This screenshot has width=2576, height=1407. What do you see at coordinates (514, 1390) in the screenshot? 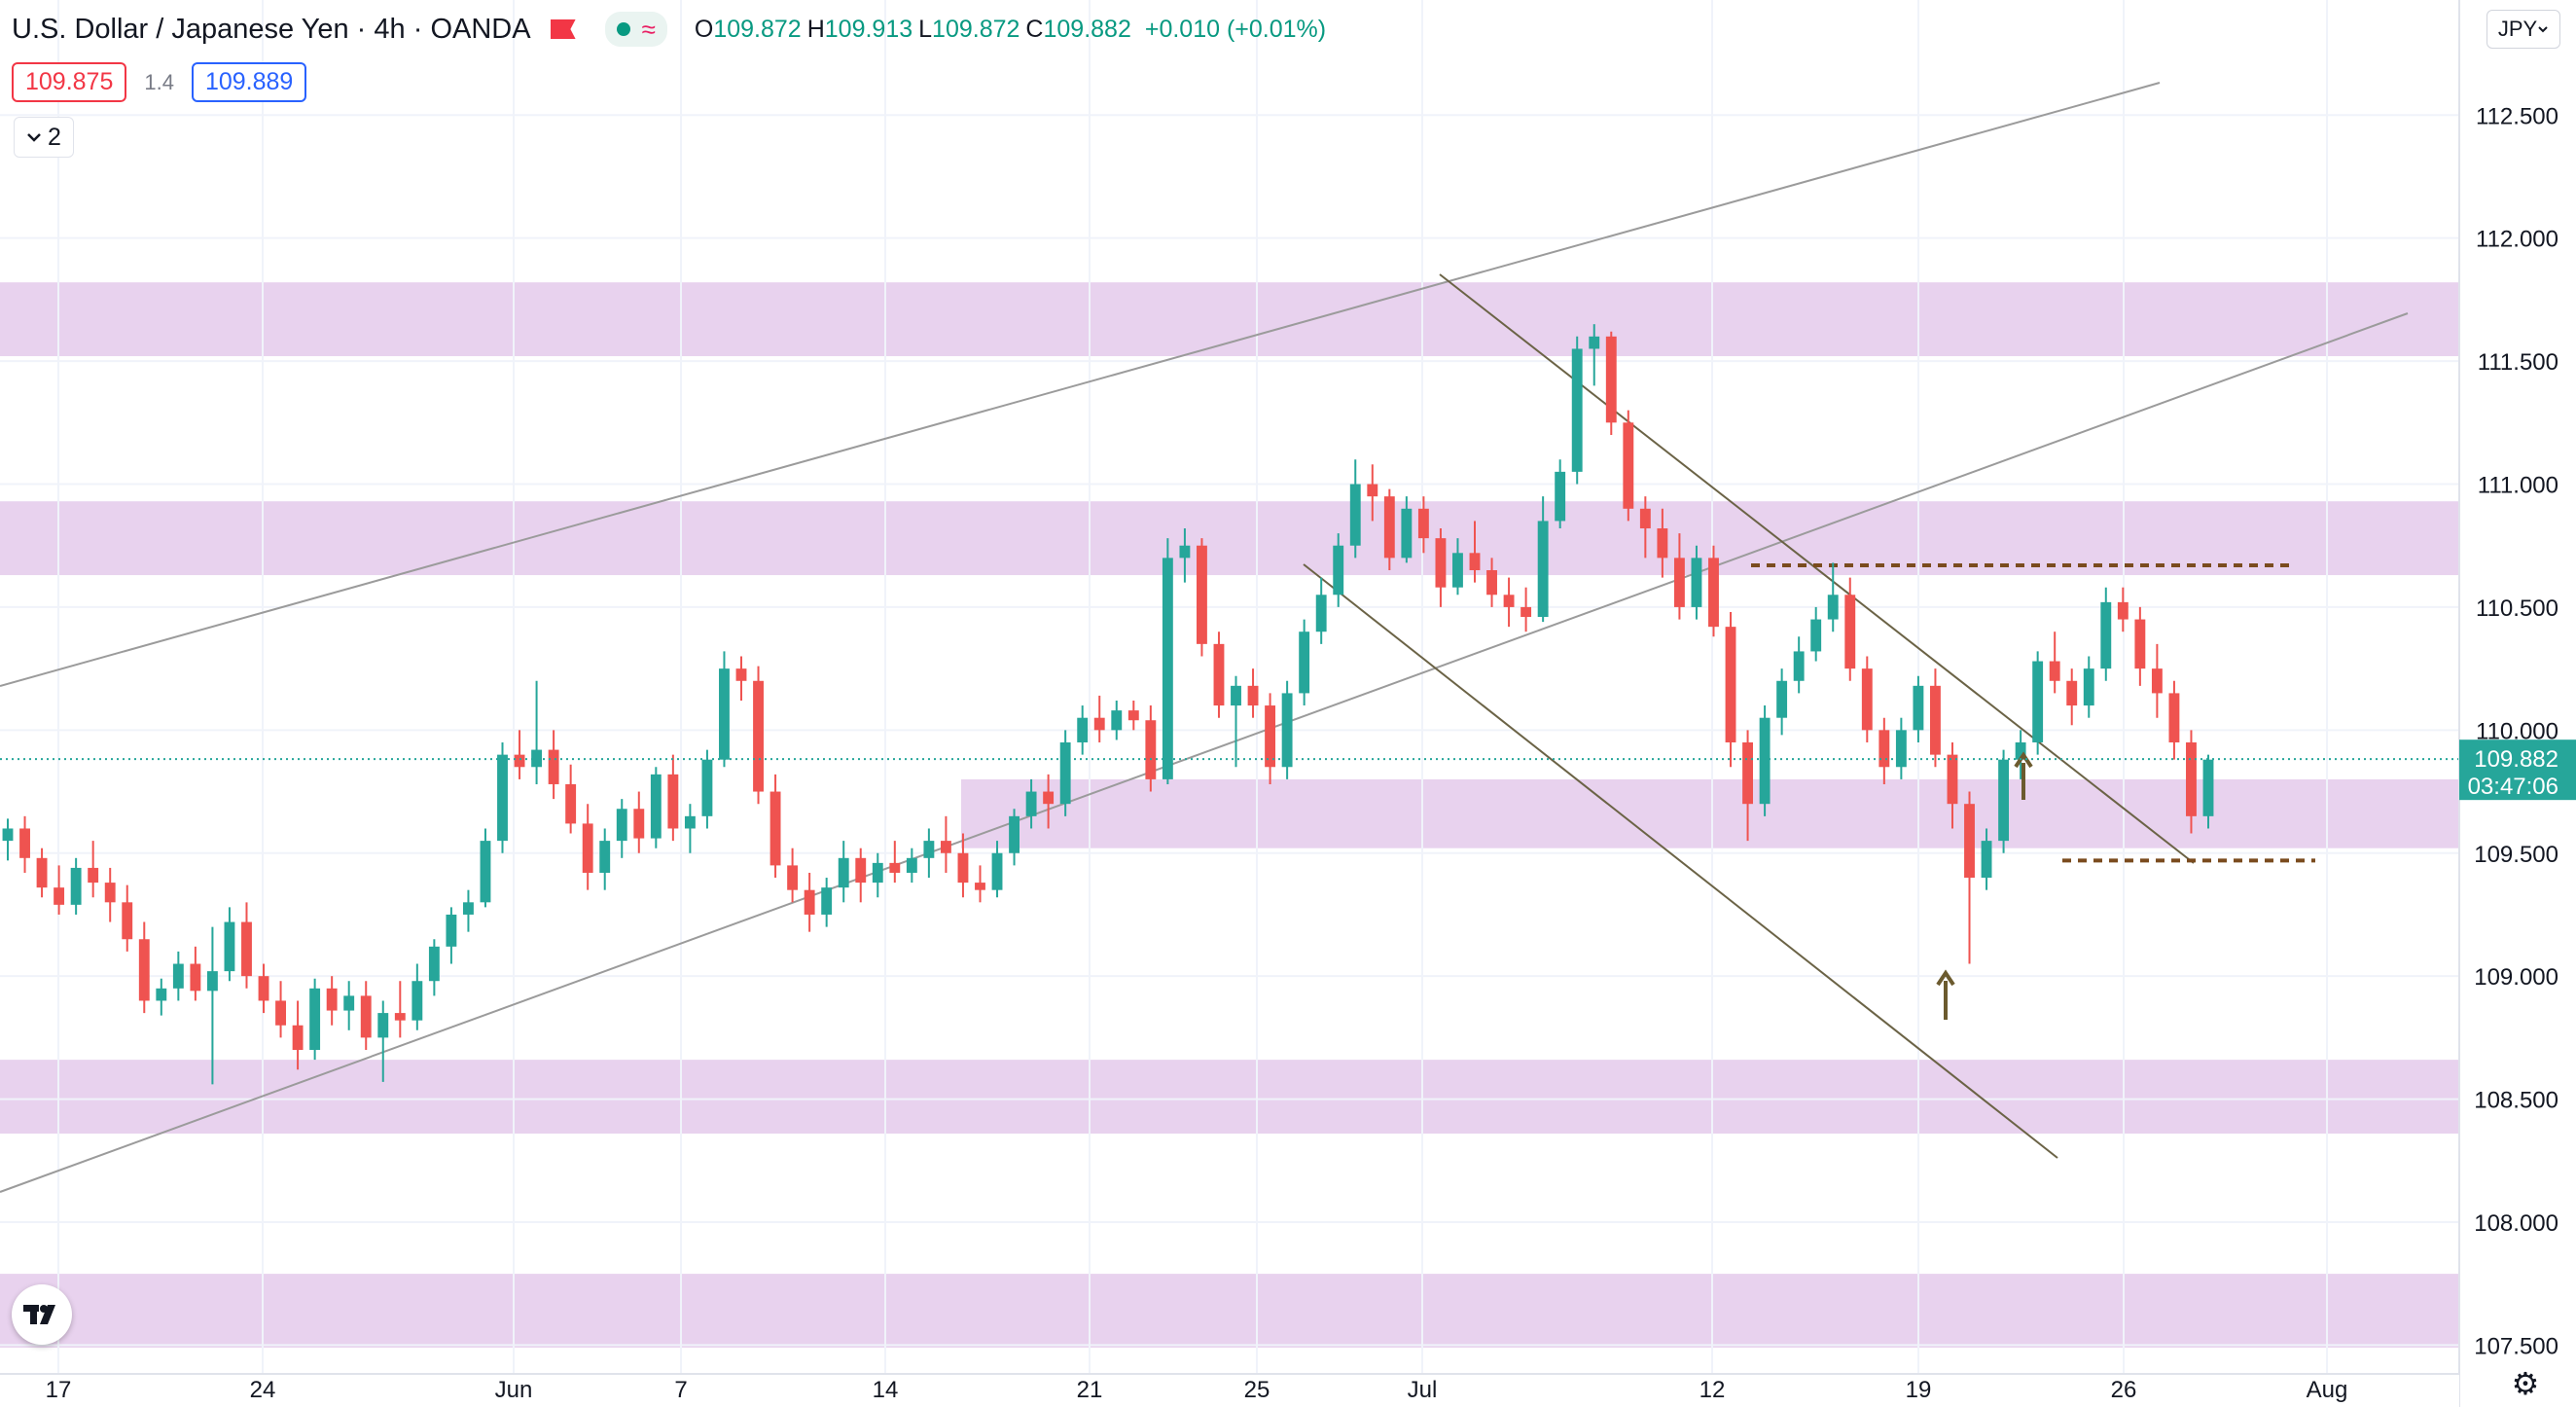
I see `time-axis-label: Jun` at bounding box center [514, 1390].